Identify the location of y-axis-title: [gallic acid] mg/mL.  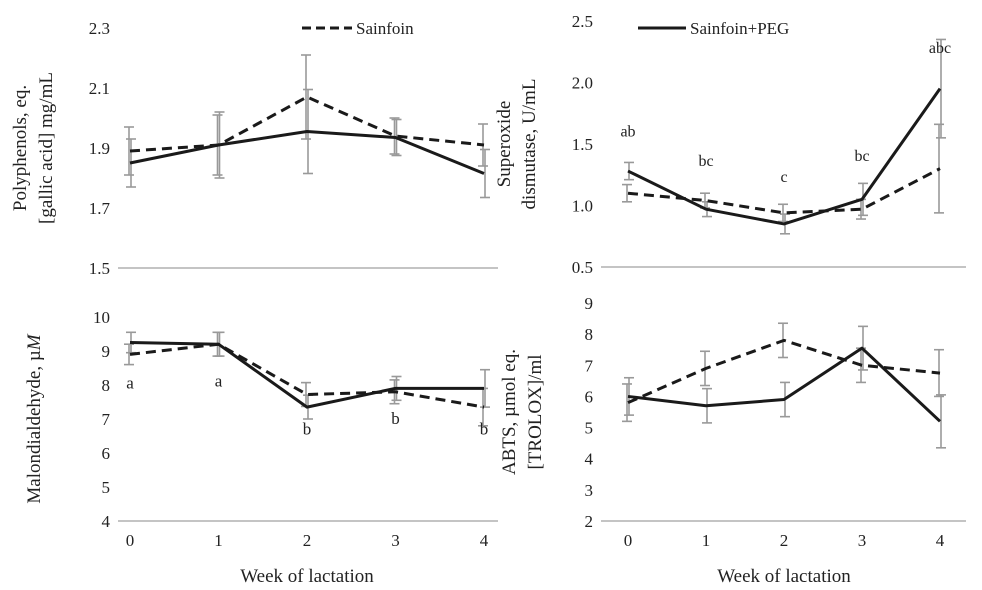
(46, 148).